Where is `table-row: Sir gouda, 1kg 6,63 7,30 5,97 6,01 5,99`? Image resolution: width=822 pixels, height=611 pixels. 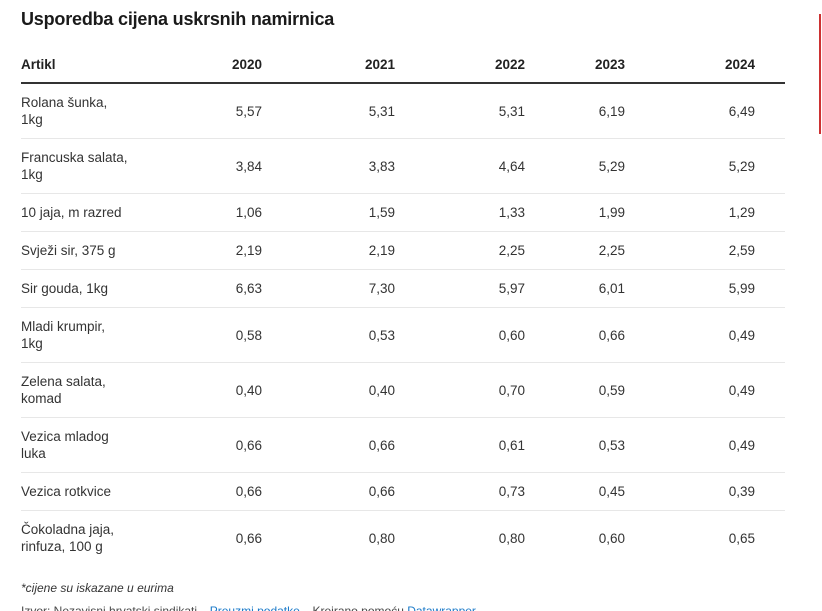
table-row: Sir gouda, 1kg 6,63 7,30 5,97 6,01 5,99 is located at coordinates (403, 288).